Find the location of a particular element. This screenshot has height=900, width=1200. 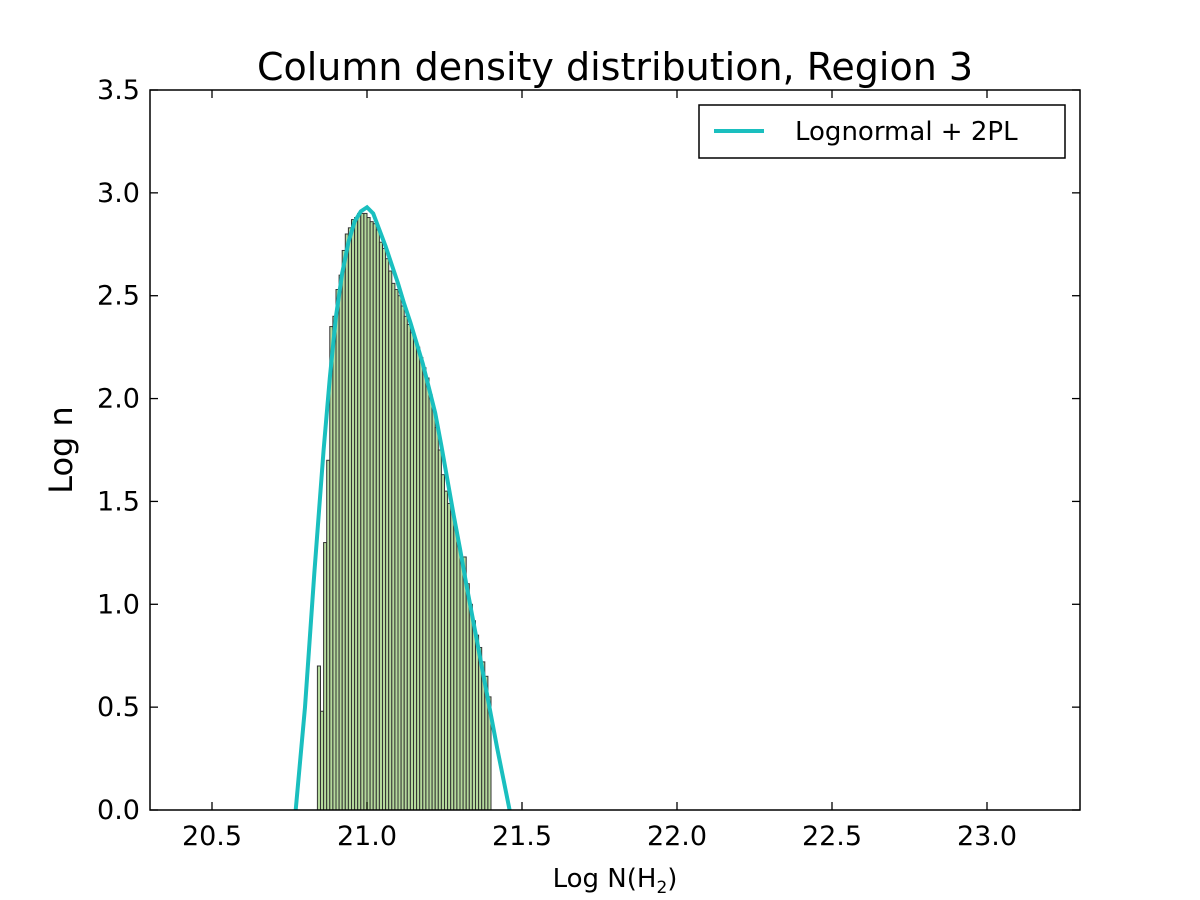

y-tick-label: 2.5 is located at coordinates (118, 296).